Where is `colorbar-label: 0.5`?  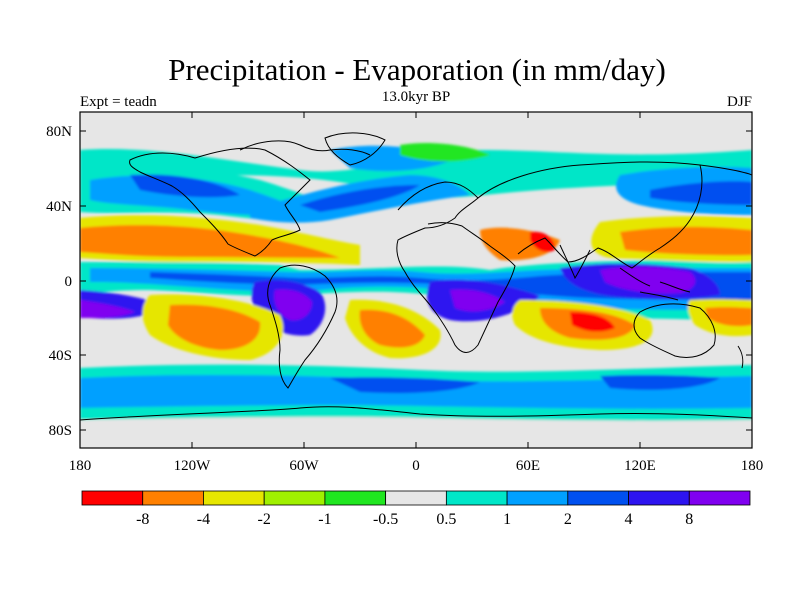
colorbar-label: 0.5 is located at coordinates (446, 519).